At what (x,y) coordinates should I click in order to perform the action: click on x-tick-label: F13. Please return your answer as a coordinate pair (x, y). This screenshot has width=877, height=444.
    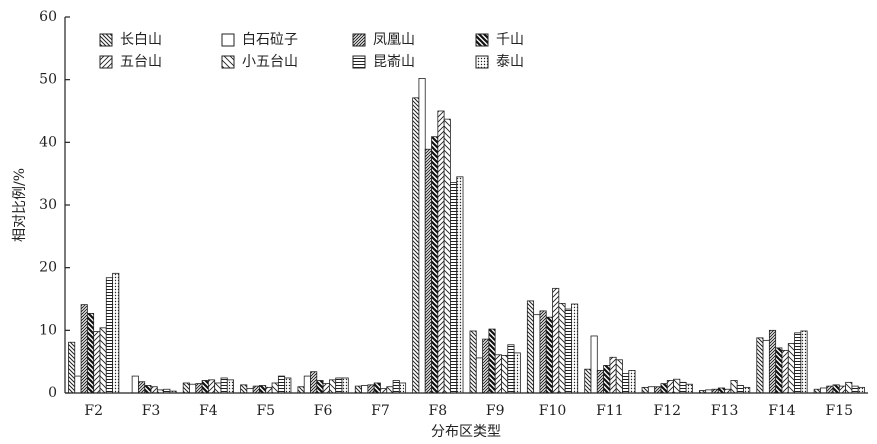
    Looking at the image, I should click on (725, 411).